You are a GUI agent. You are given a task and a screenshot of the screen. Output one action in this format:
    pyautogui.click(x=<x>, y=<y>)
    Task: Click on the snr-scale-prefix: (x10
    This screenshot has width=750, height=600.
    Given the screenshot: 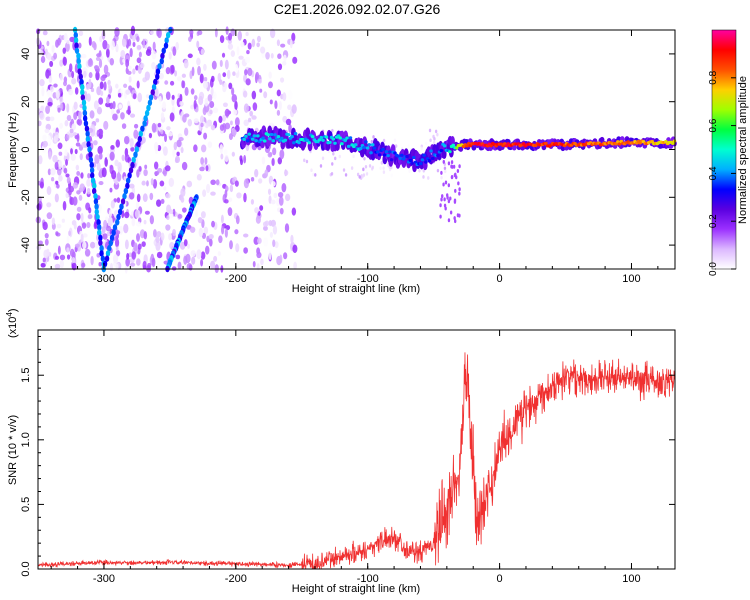 What is the action you would take?
    pyautogui.click(x=13, y=327)
    